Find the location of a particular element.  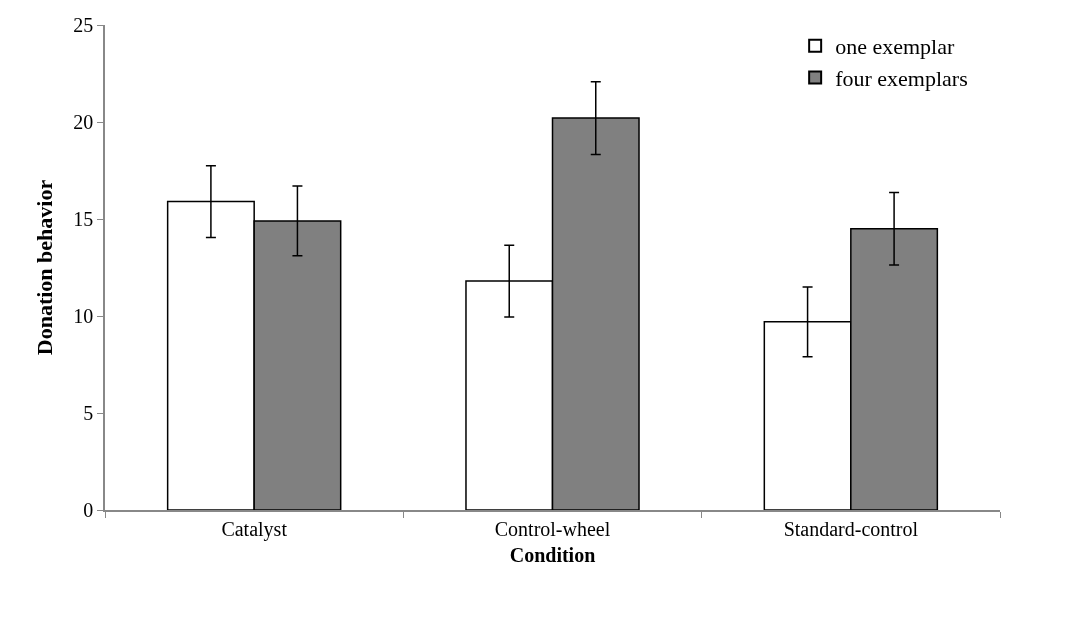

legend-label: four exemplars is located at coordinates (901, 78).